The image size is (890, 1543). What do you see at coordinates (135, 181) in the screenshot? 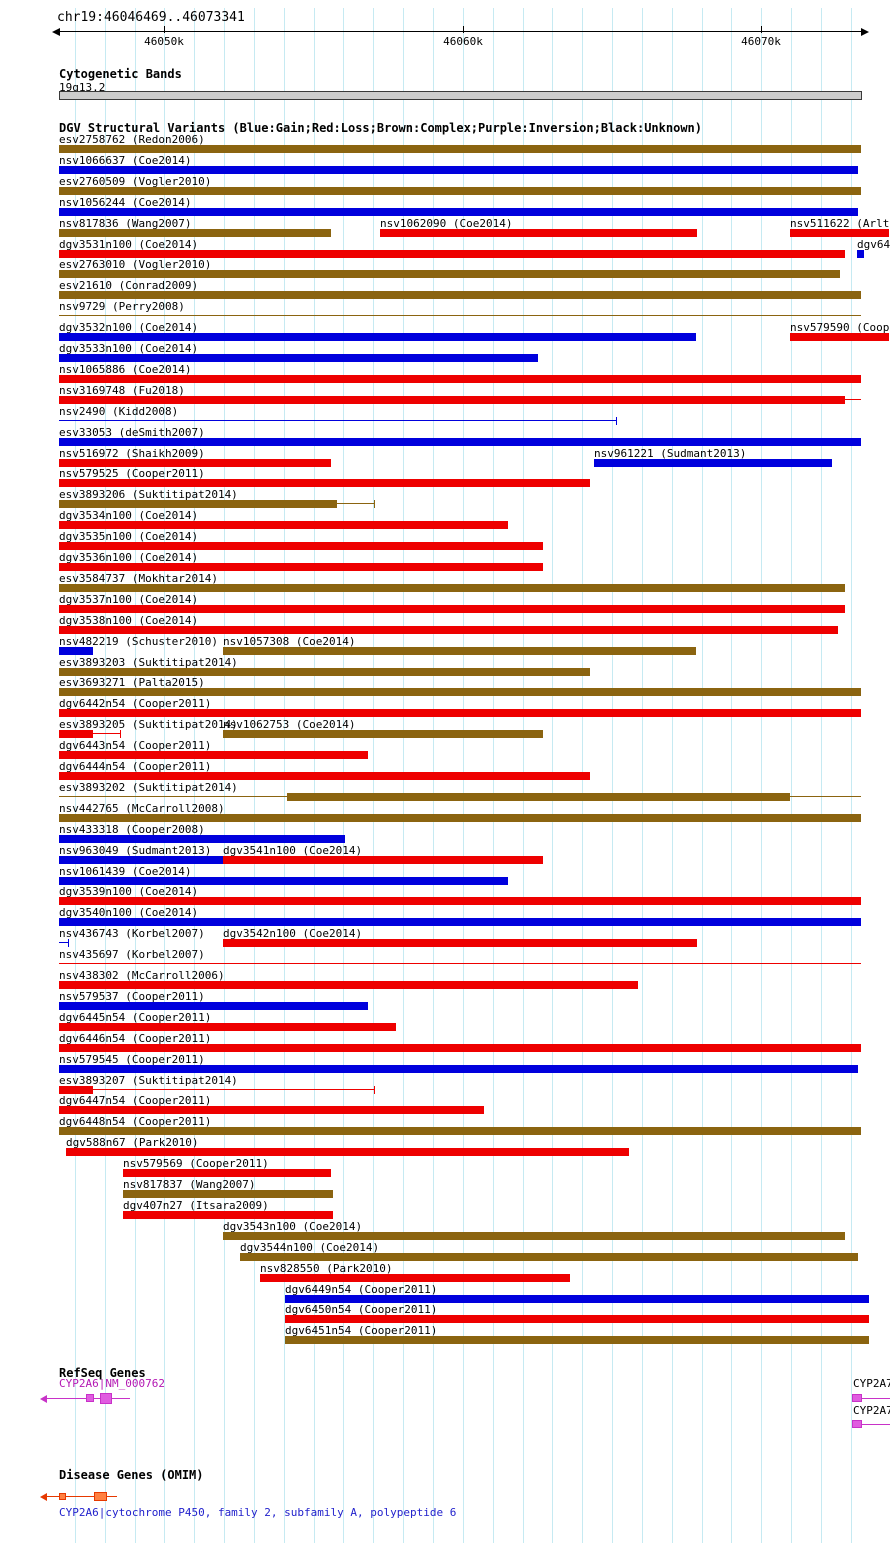
I see `variant-label: esv2760509 (Vogler2010)` at bounding box center [135, 181].